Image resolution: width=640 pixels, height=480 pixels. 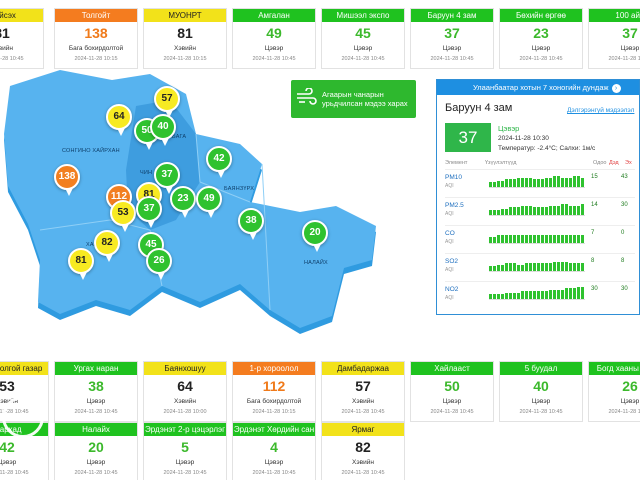 What do you see at coordinates (22, 38) in the screenshot?
I see `station-card: Мийсэх 81 Хэвийн 2024-11-28 10:45` at bounding box center [22, 38].